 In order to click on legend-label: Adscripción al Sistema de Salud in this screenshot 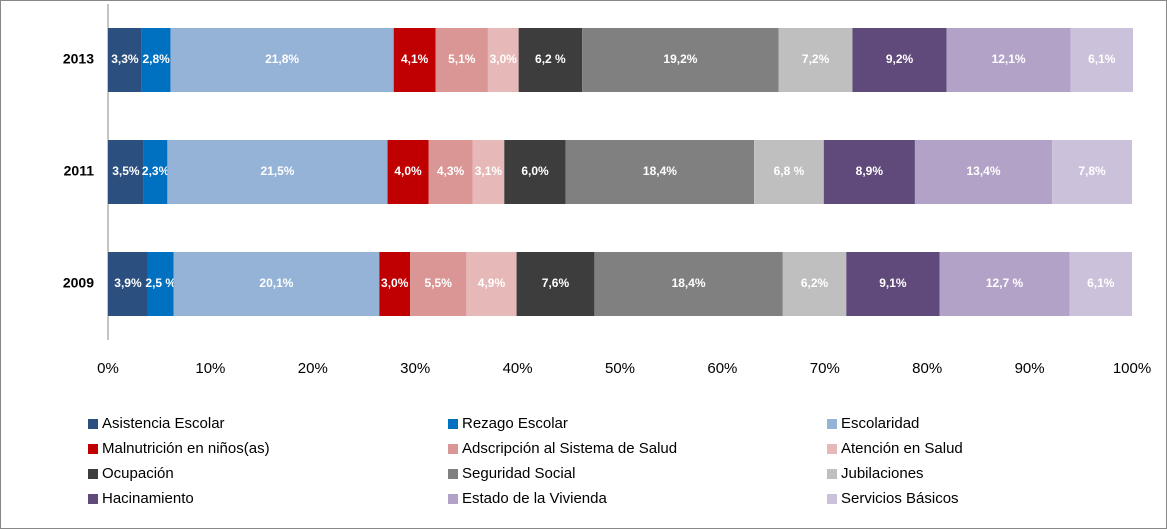, I will do `click(569, 448)`.